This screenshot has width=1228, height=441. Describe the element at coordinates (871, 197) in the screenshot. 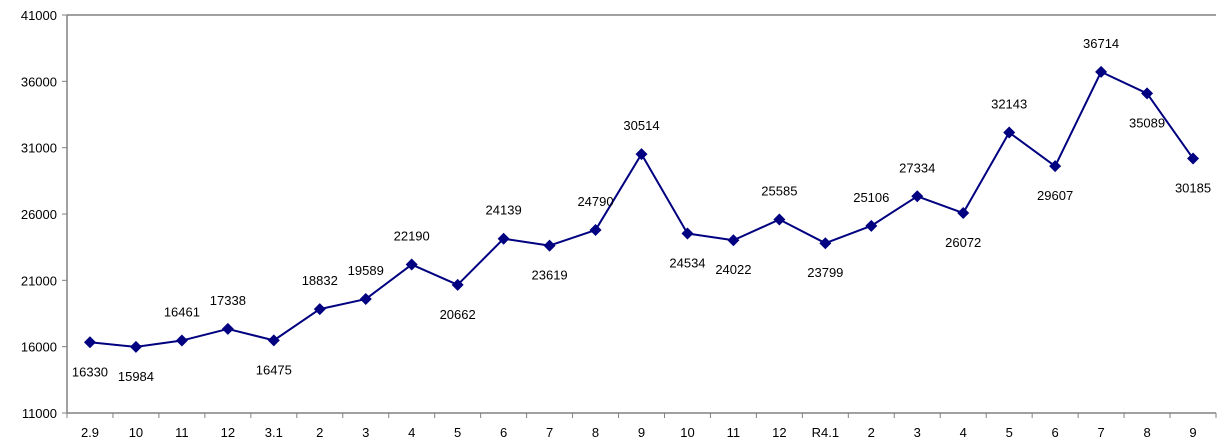

I see `data-label: 25106` at that location.